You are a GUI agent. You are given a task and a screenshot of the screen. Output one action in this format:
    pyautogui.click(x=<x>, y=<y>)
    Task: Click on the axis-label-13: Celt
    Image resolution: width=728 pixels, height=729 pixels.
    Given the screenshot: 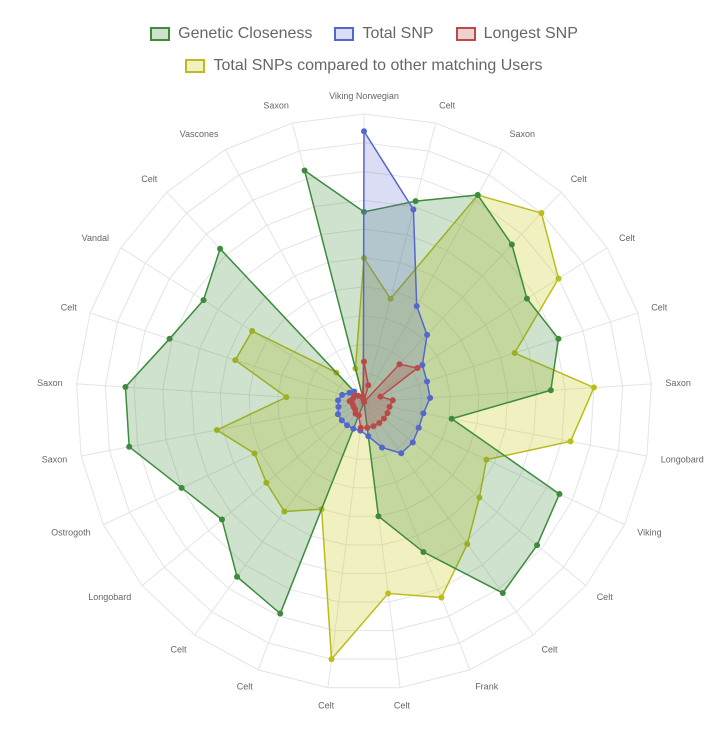 What is the action you would take?
    pyautogui.click(x=326, y=706)
    